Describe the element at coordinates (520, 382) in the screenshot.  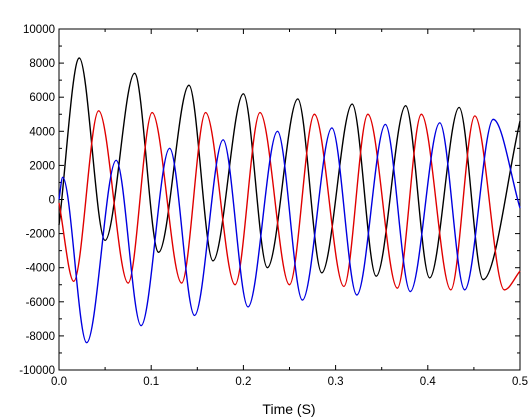
I see `x-tick-label: 0.5` at that location.